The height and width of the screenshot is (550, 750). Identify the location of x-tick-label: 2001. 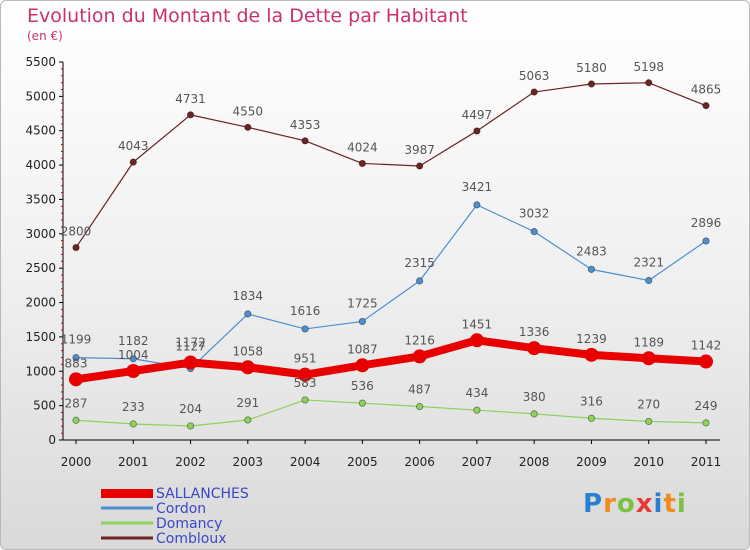
(133, 462).